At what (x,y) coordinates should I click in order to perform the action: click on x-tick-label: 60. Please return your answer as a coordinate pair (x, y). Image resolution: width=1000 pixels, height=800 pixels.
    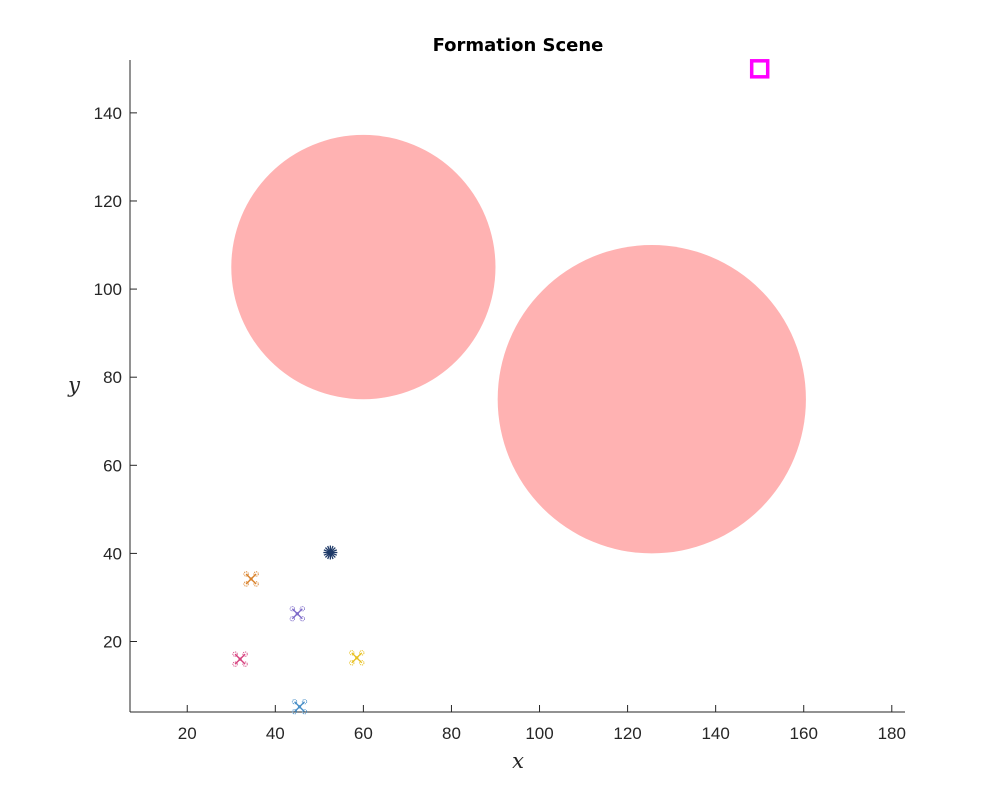
    Looking at the image, I should click on (363, 733).